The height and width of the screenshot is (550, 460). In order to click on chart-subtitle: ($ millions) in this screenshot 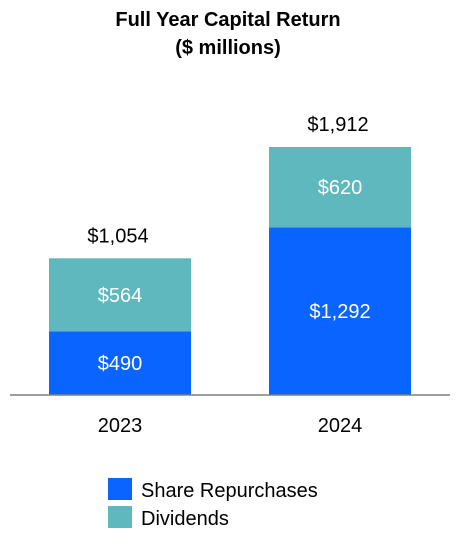, I will do `click(228, 48)`.